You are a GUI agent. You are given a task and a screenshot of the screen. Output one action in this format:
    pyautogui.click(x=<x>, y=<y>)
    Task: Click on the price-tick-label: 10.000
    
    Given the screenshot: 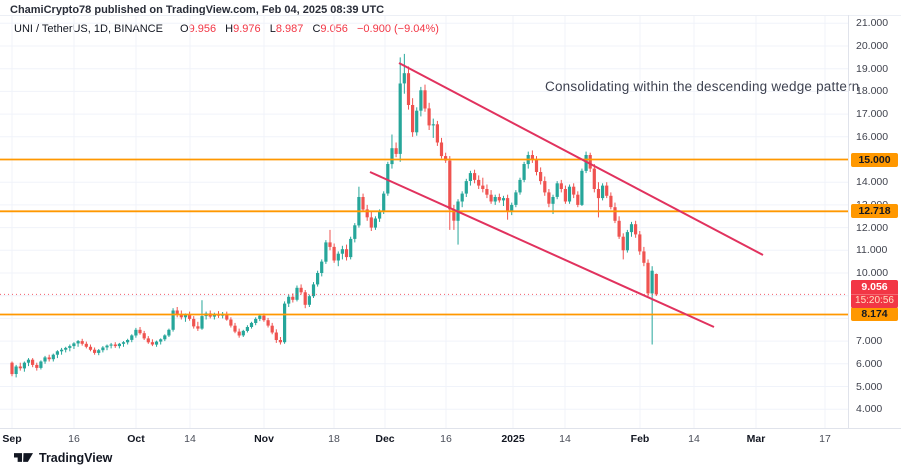 What is the action you would take?
    pyautogui.click(x=872, y=273)
    